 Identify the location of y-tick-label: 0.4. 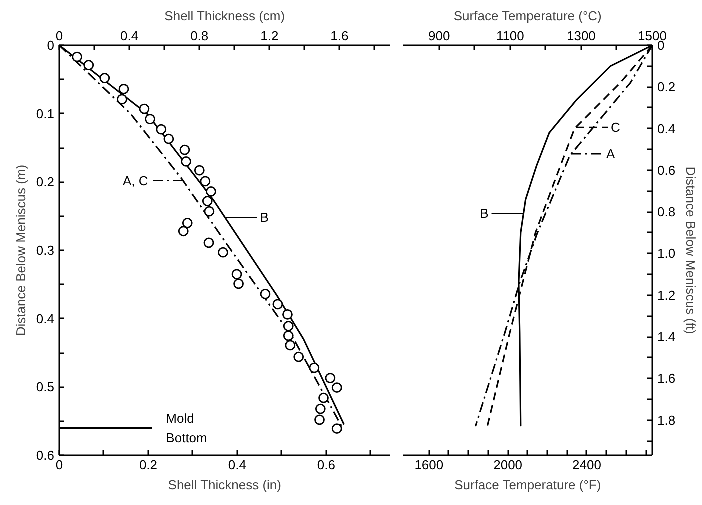
(45, 318).